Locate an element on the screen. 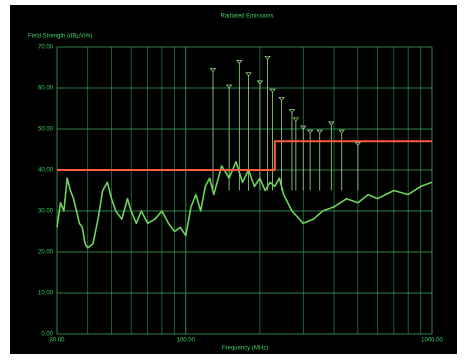 The height and width of the screenshot is (361, 467). y-tick-label: 50.00 is located at coordinates (46, 130).